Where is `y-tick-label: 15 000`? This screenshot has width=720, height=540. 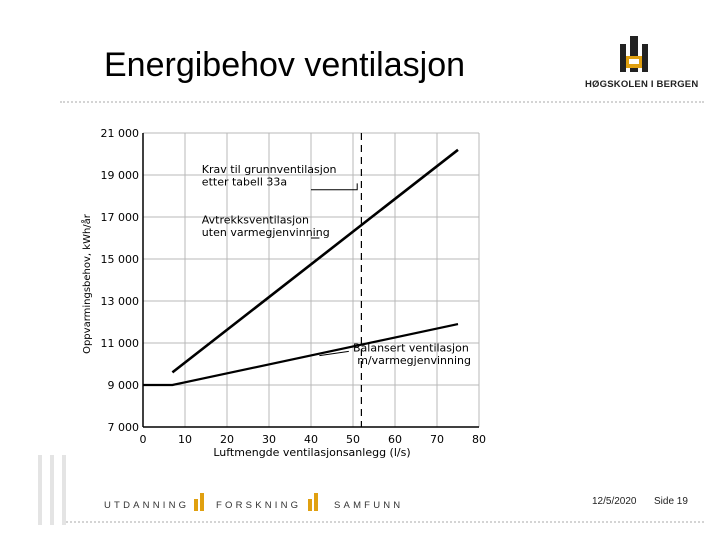 y-tick-label: 15 000 is located at coordinates (120, 259).